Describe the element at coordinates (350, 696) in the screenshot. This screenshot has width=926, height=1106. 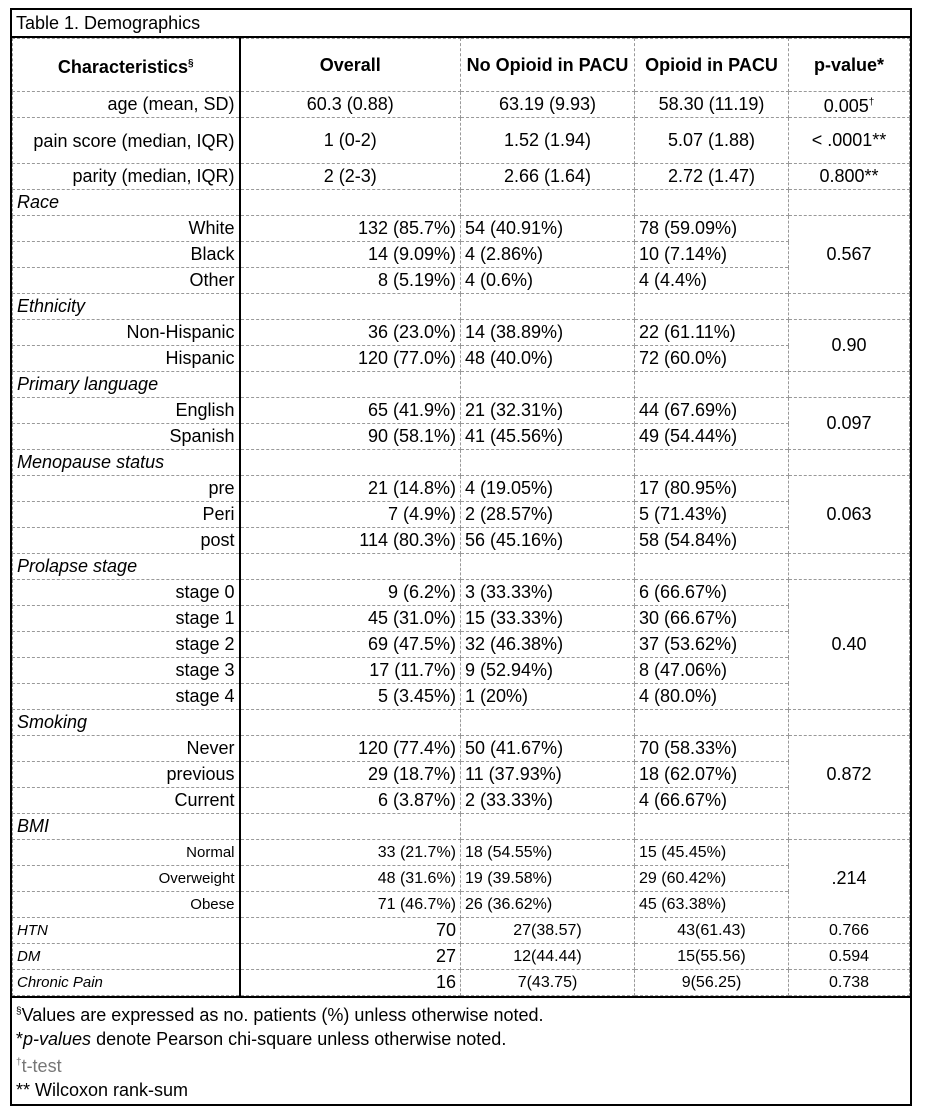
I see `overall-value: 5 (3.45%)` at that location.